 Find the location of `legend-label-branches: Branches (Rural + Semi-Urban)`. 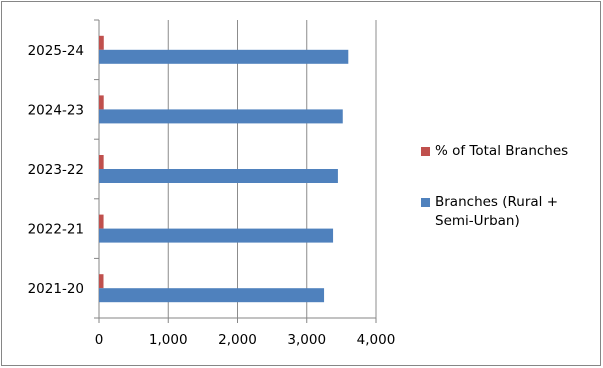

legend-label-branches: Branches (Rural + Semi-Urban) is located at coordinates (497, 211).